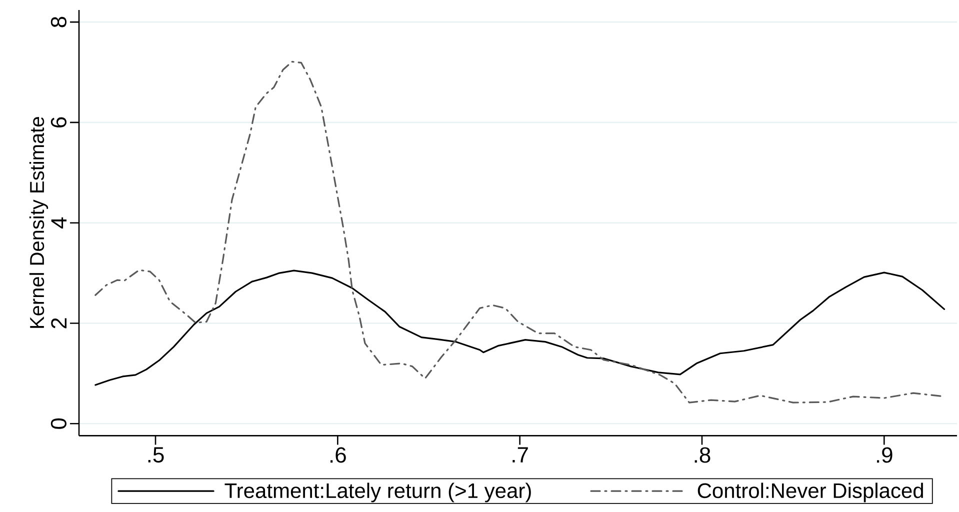  What do you see at coordinates (58, 222) in the screenshot?
I see `y-tick-label: 4` at bounding box center [58, 222].